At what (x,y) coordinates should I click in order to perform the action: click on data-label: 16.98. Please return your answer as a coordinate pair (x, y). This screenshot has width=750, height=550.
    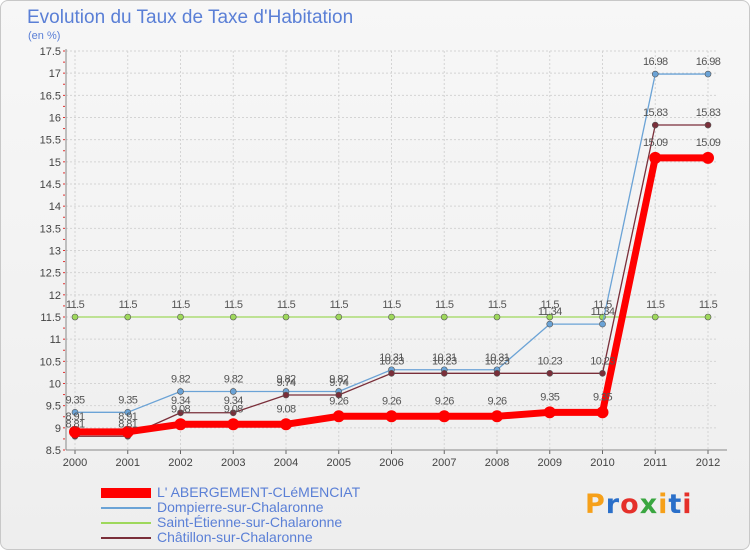
    Looking at the image, I should click on (708, 62).